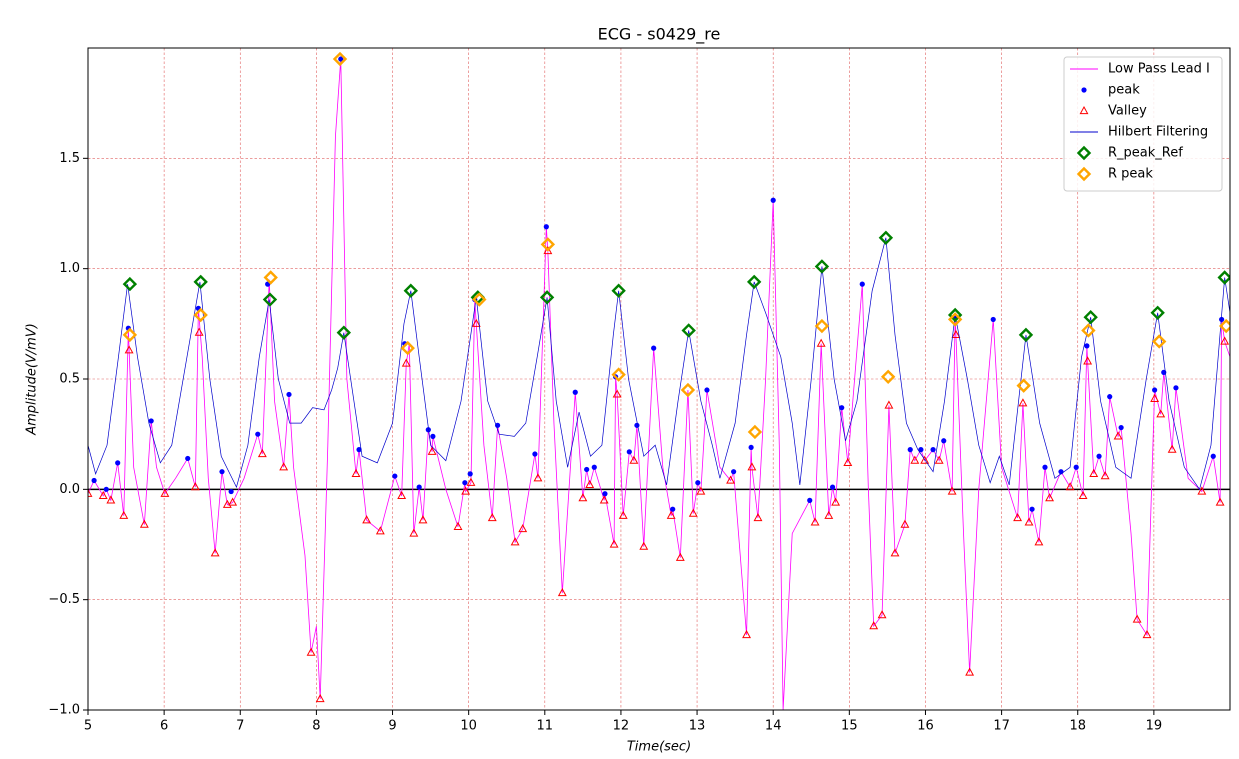 The image size is (1239, 759). What do you see at coordinates (1127, 111) in the screenshot?
I see `legend-label: Valley` at bounding box center [1127, 111].